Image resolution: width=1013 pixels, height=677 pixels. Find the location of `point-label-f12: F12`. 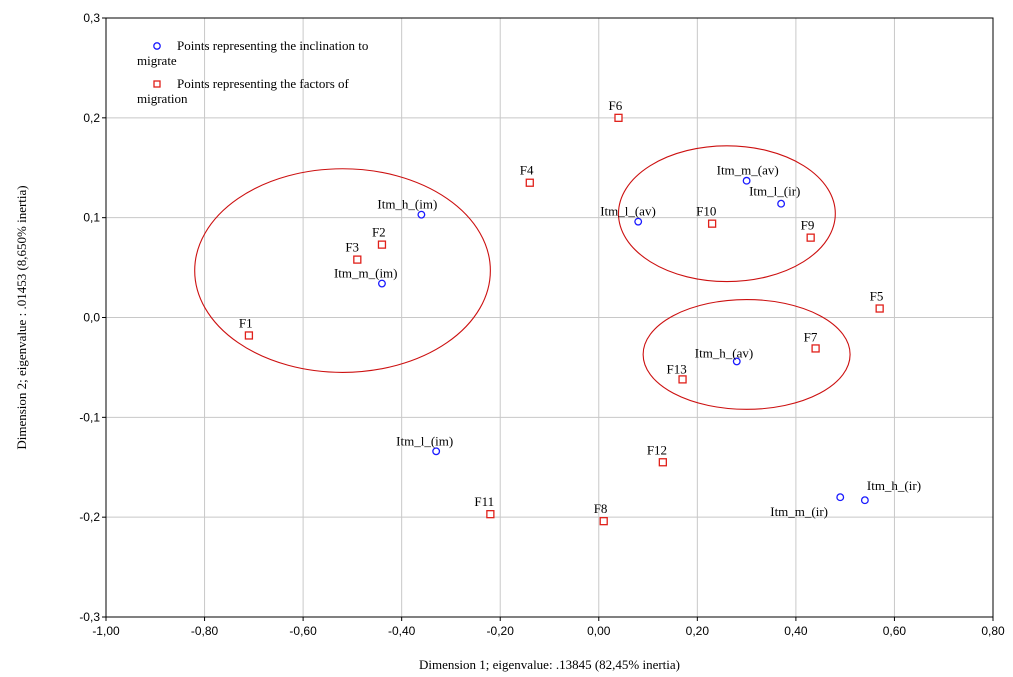

point-label-f12: F12 is located at coordinates (657, 449).